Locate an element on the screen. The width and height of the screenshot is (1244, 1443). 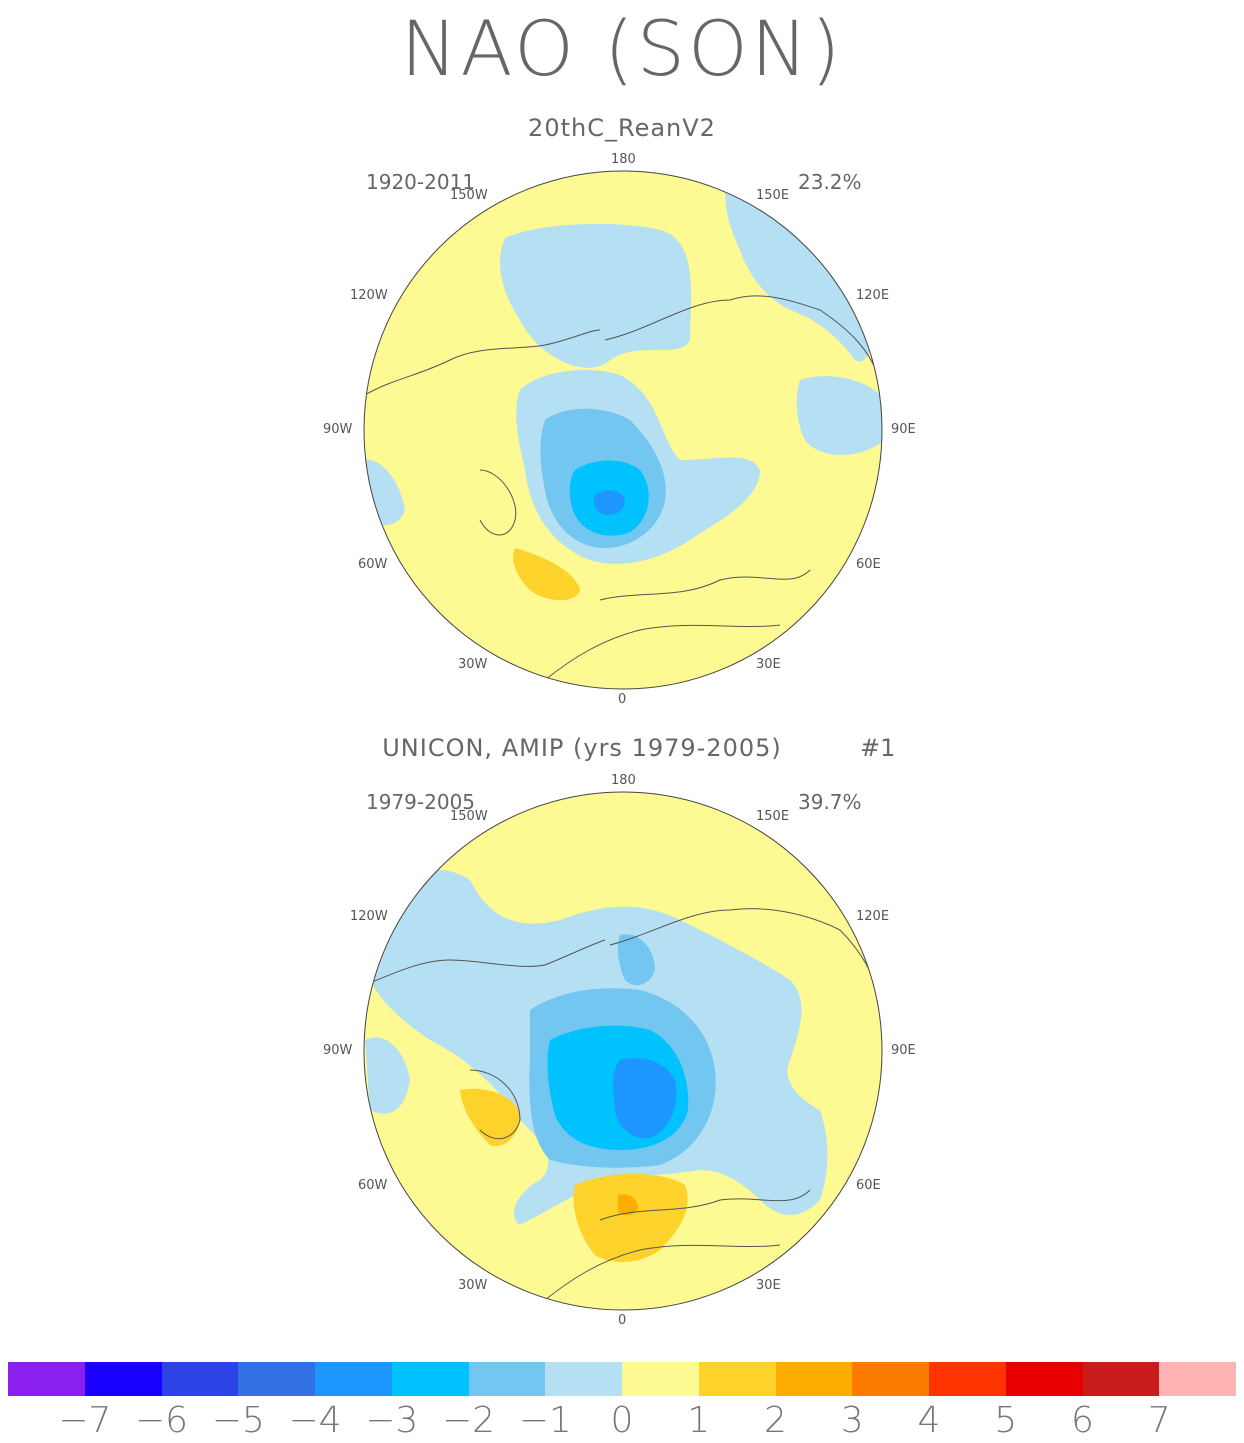
colorbar-tick-label: 3 is located at coordinates (852, 1420).